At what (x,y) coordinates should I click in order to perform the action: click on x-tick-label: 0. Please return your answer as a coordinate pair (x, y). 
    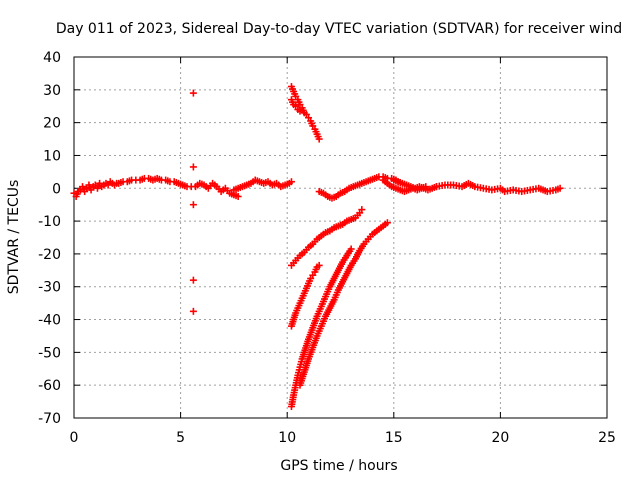
    Looking at the image, I should click on (74, 438).